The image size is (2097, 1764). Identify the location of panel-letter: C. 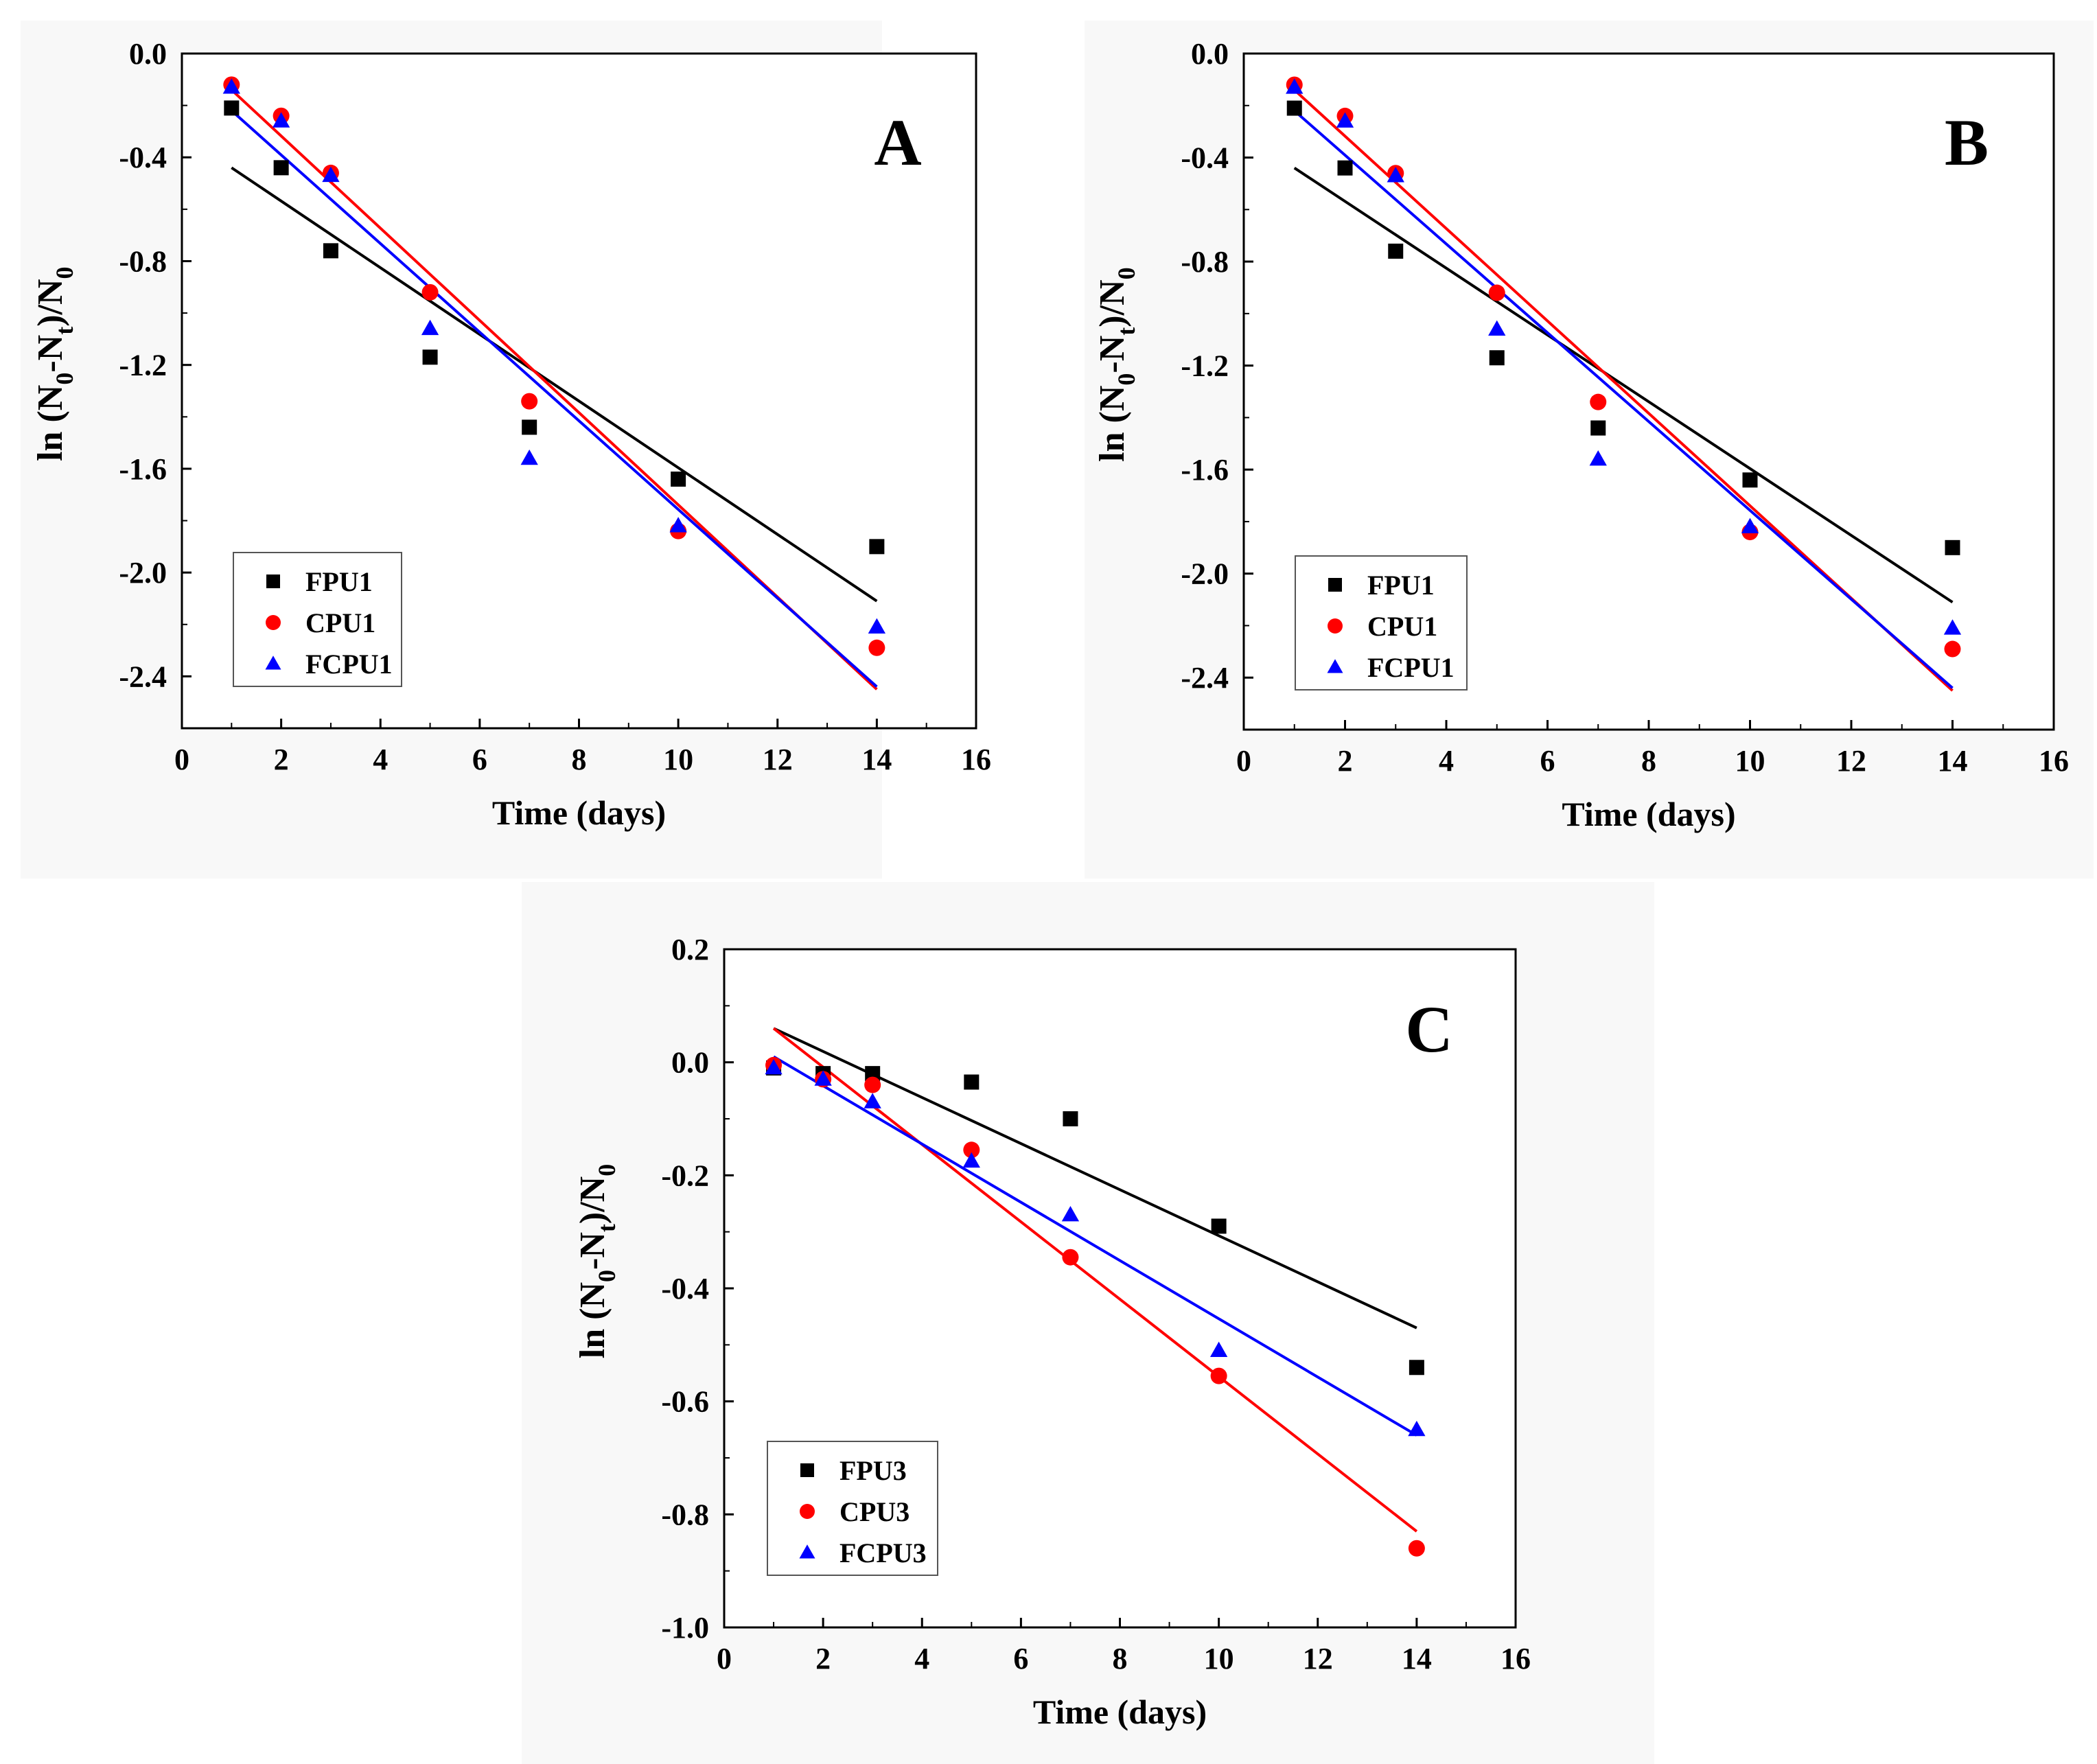
(1429, 1029).